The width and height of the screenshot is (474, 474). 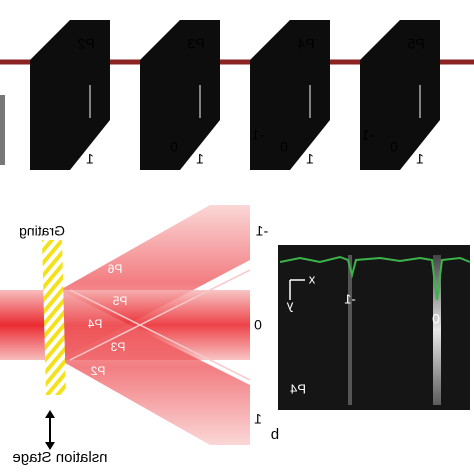 What do you see at coordinates (275, 434) in the screenshot?
I see `label: b` at bounding box center [275, 434].